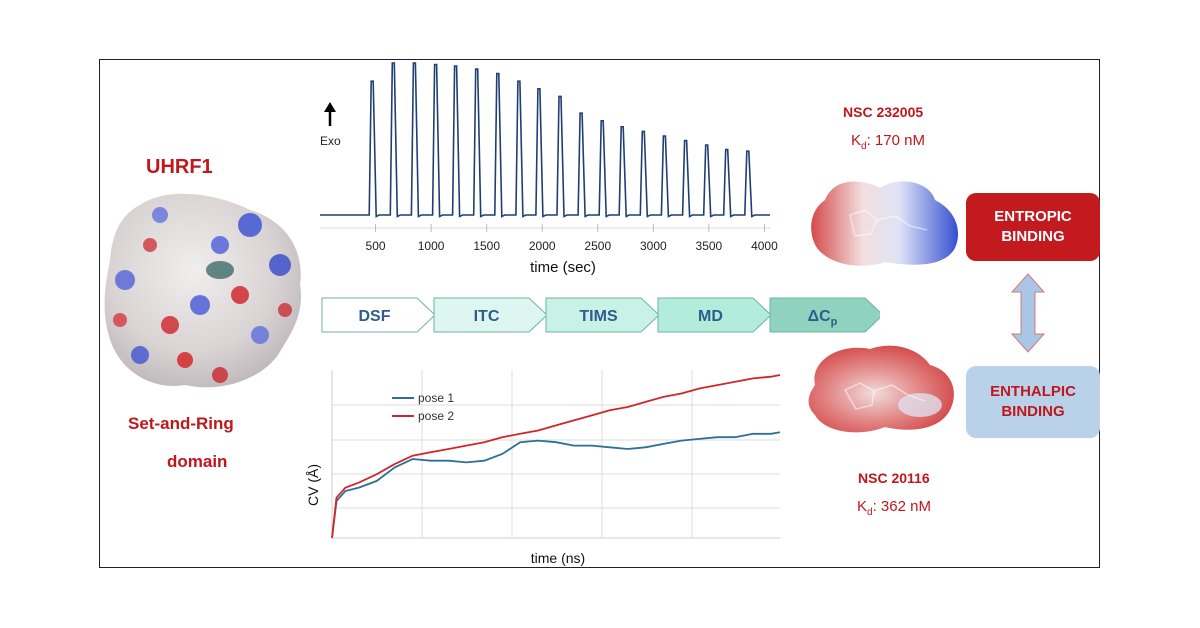 The image size is (1200, 628). Describe the element at coordinates (436, 416) in the screenshot. I see `legend-label-pose2: pose 2` at that location.